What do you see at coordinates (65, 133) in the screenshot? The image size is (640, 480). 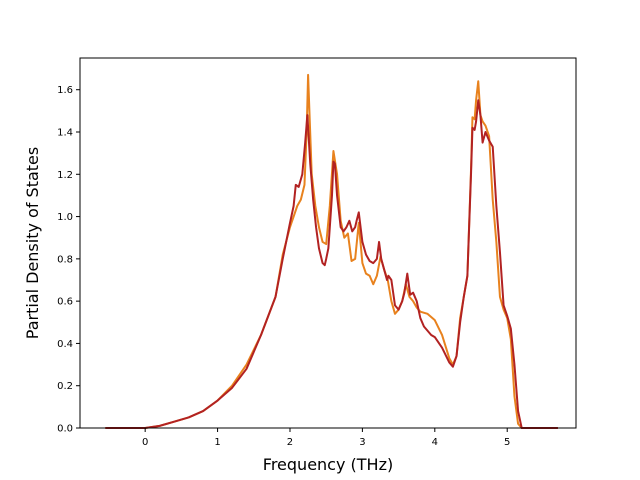 I see `y-tick-label: 1.4` at bounding box center [65, 133].